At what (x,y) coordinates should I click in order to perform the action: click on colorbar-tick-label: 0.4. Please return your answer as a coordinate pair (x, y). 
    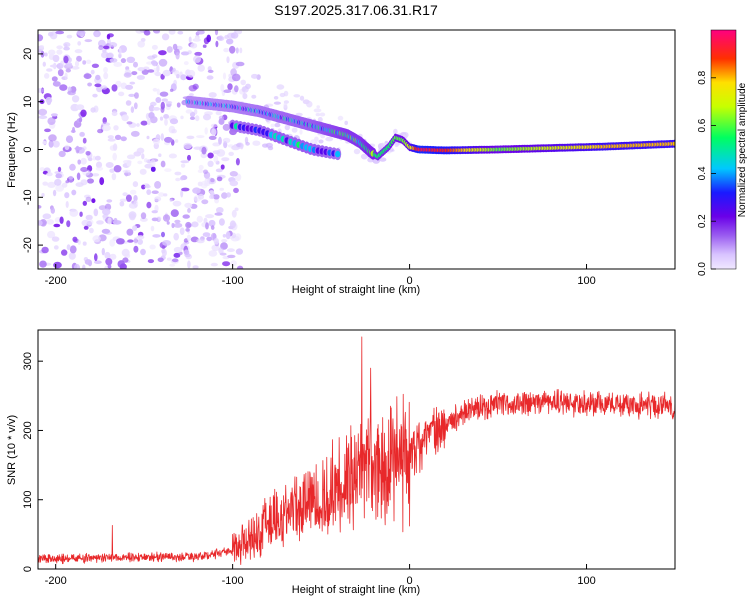
    Looking at the image, I should click on (702, 173).